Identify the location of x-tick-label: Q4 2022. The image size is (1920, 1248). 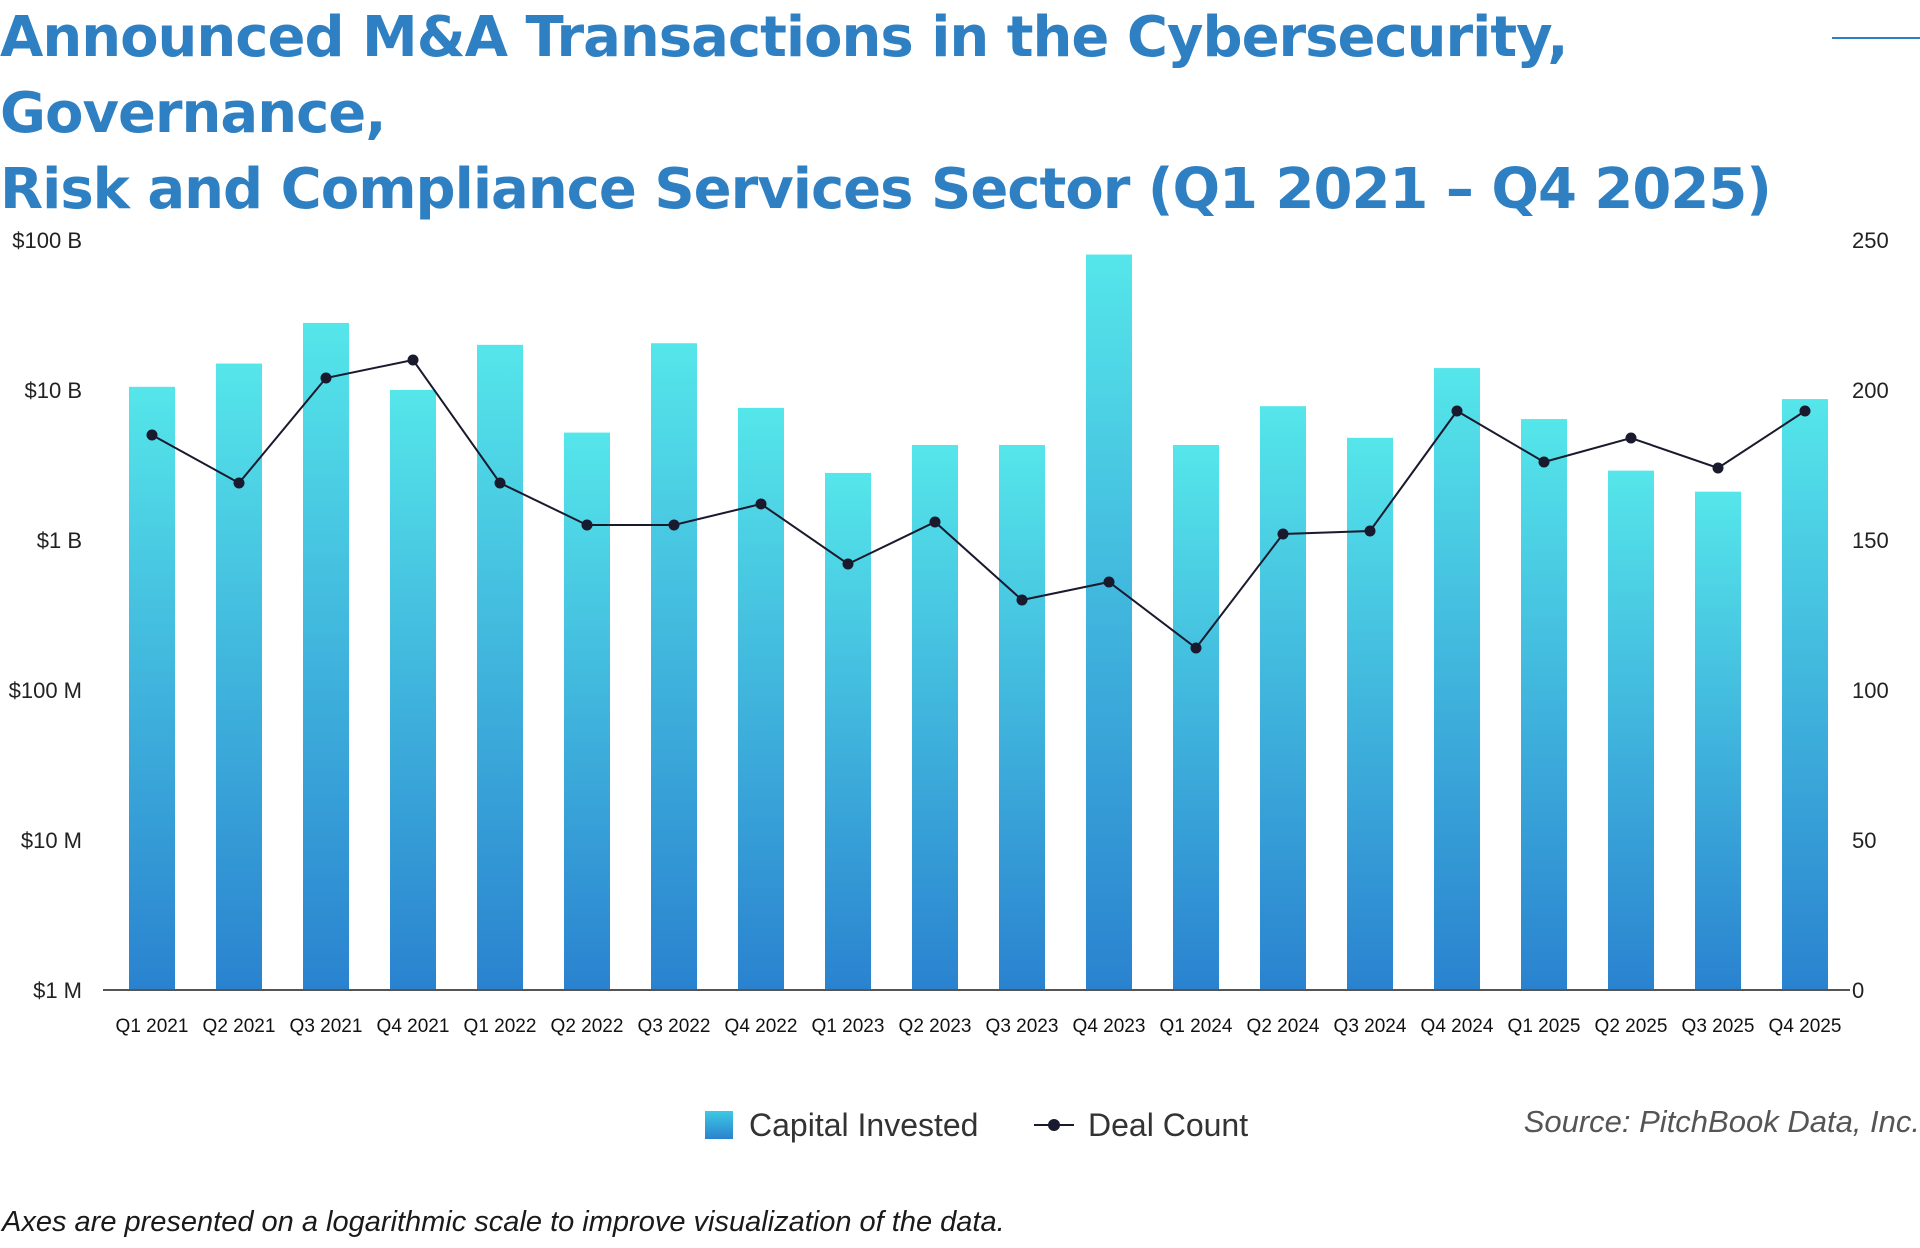
(761, 1026).